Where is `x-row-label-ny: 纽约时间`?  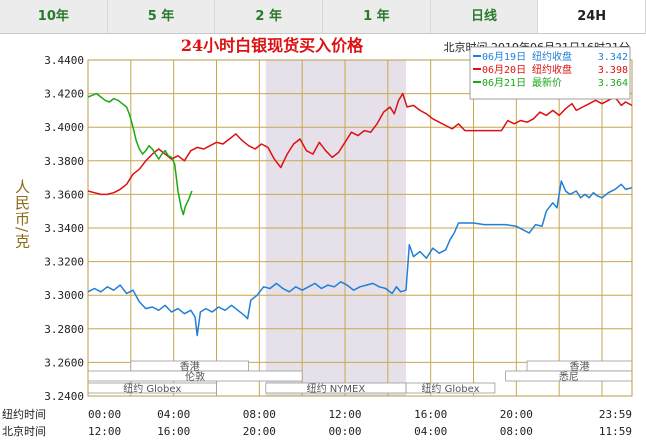
x-row-label-ny: 纽约时间 is located at coordinates (24, 414).